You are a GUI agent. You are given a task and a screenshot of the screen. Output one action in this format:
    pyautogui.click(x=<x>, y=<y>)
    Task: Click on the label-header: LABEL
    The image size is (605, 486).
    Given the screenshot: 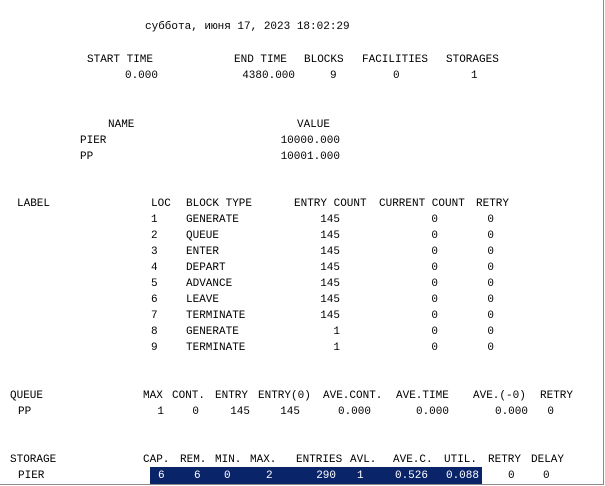 What is the action you would take?
    pyautogui.click(x=34, y=204)
    